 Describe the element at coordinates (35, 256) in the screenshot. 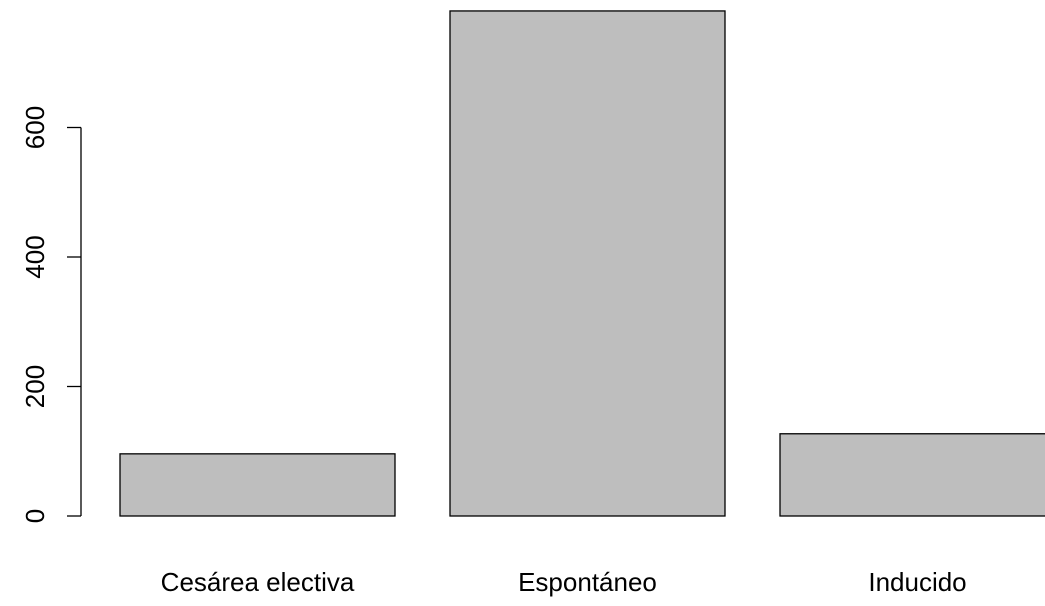

I see `y-tick-label: 400` at that location.